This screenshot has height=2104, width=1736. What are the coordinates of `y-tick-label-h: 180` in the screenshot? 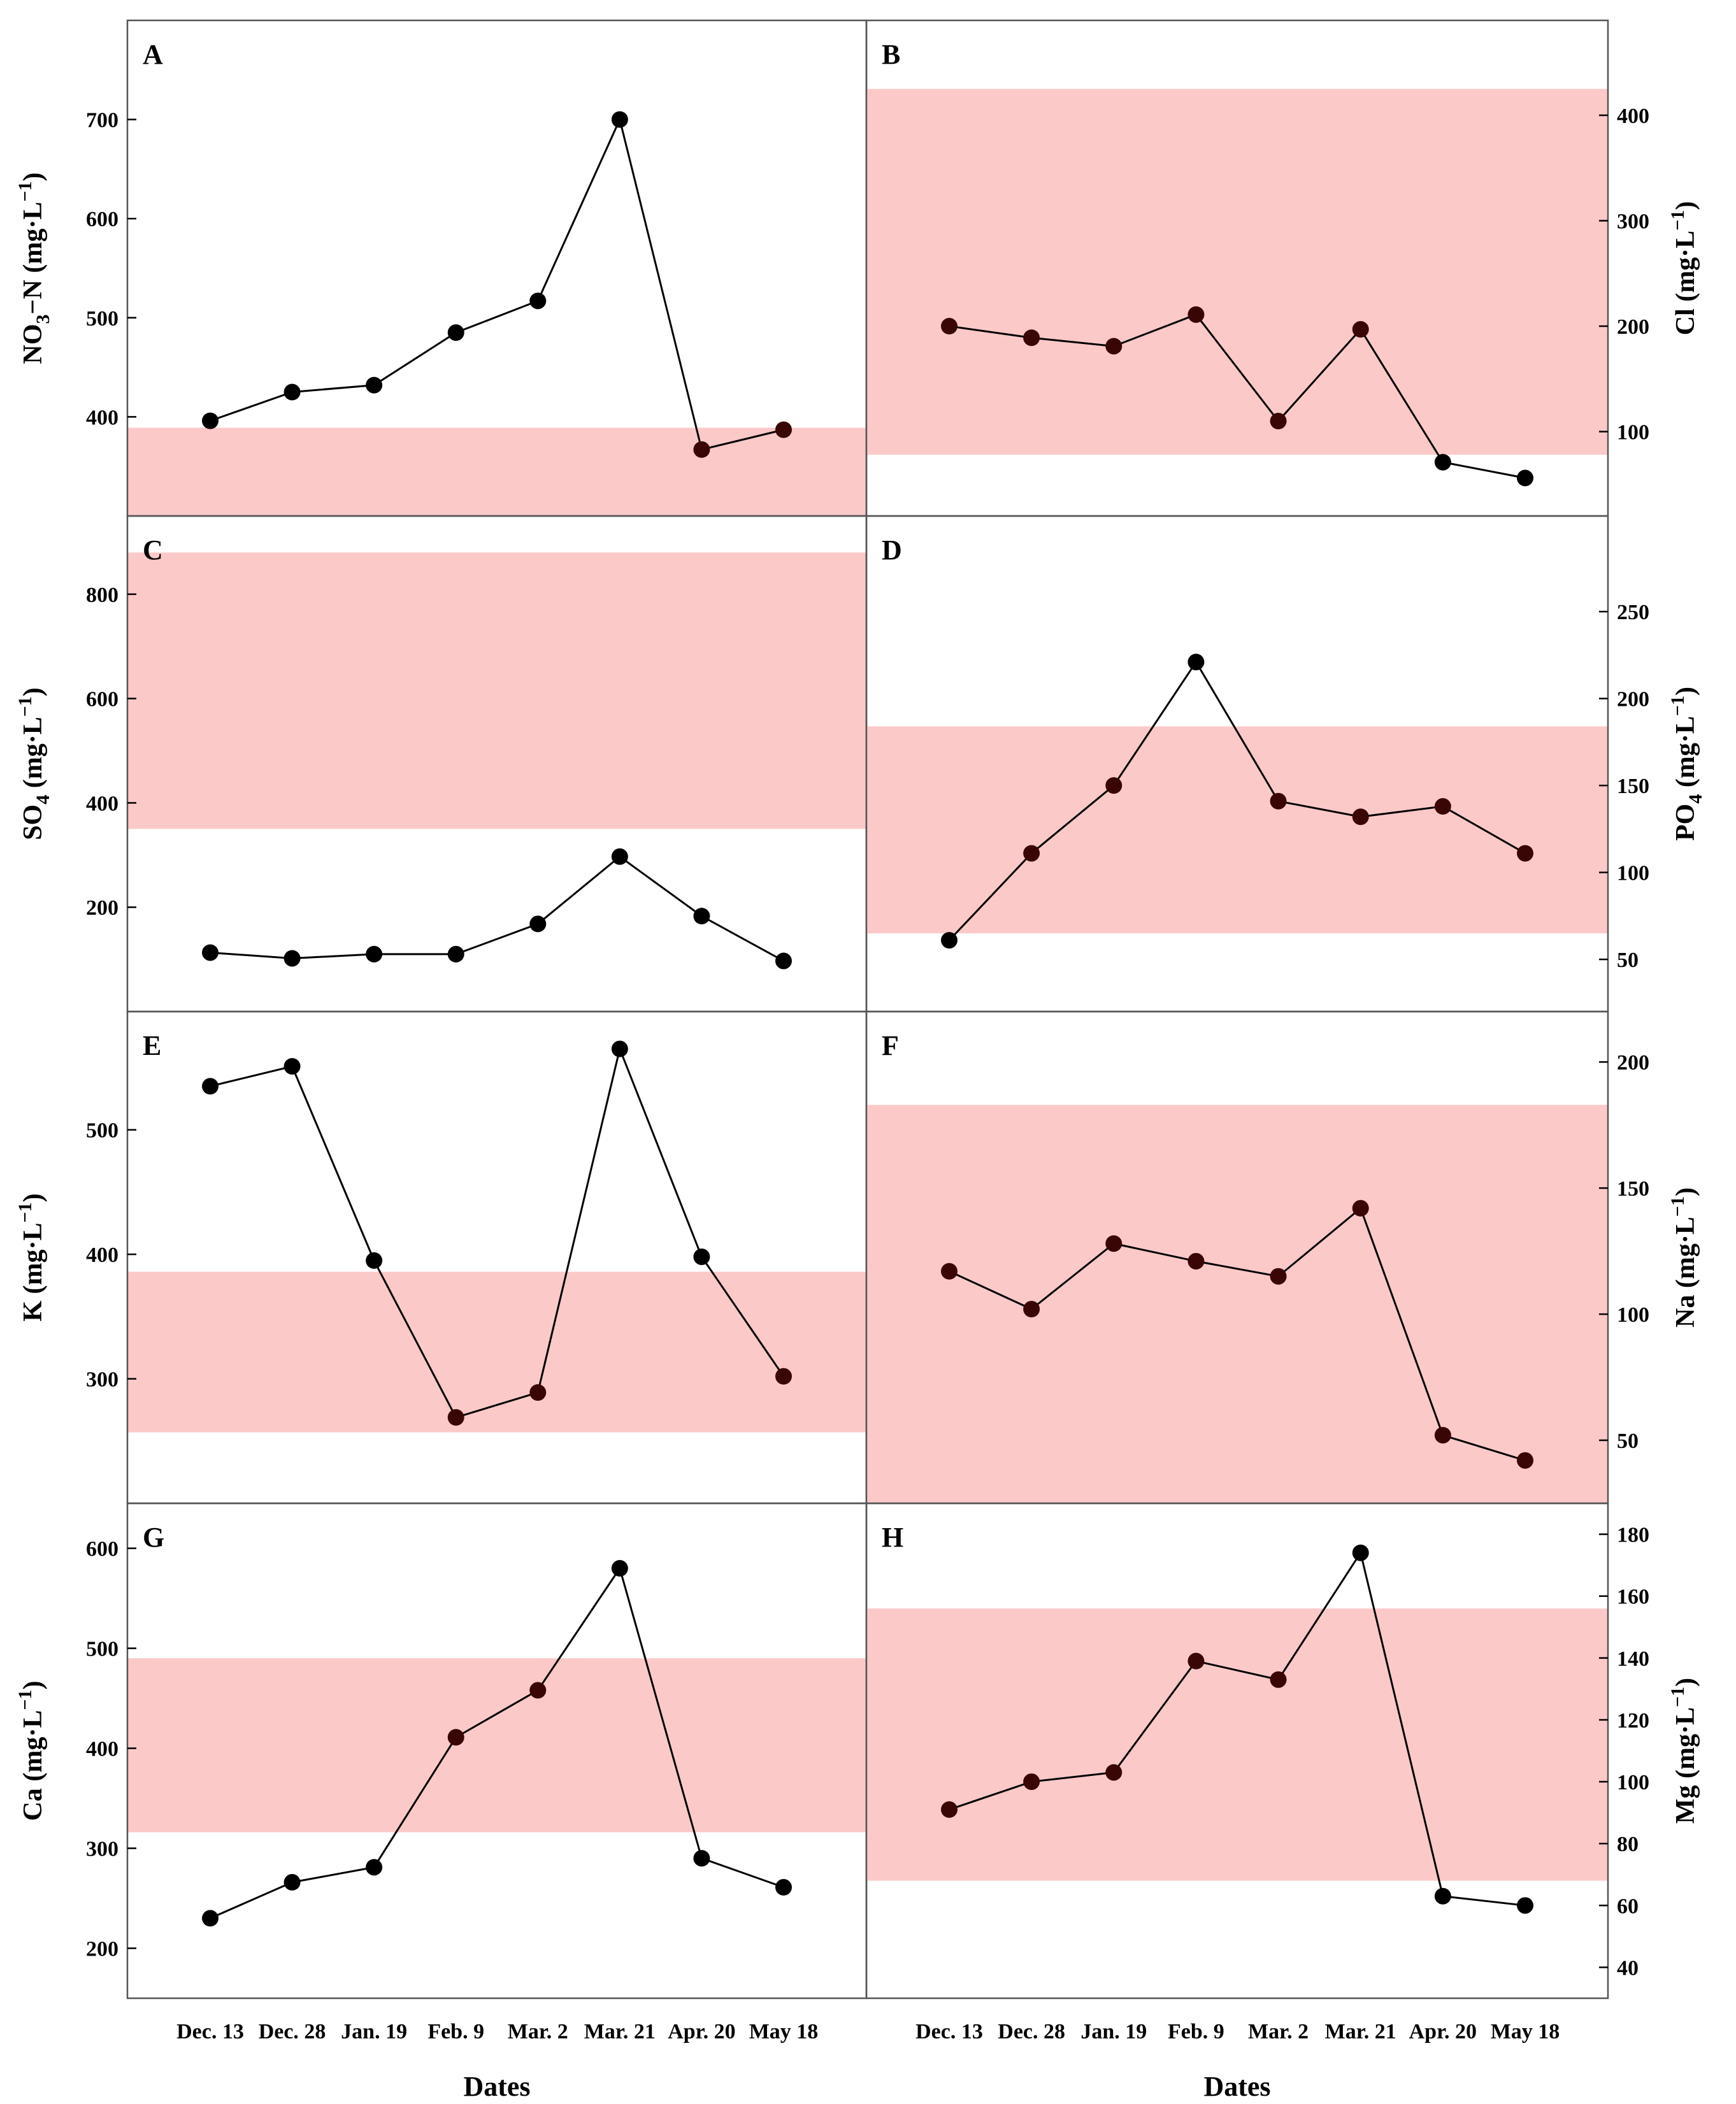 It's located at (1633, 1535).